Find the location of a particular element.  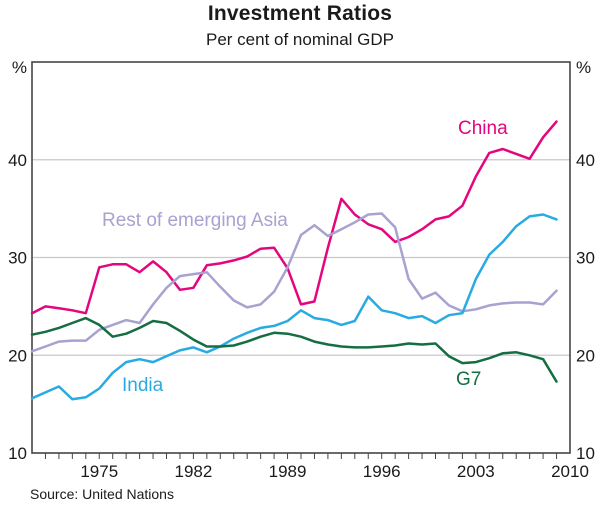

x-tick-label-1982: 1982 is located at coordinates (193, 471).